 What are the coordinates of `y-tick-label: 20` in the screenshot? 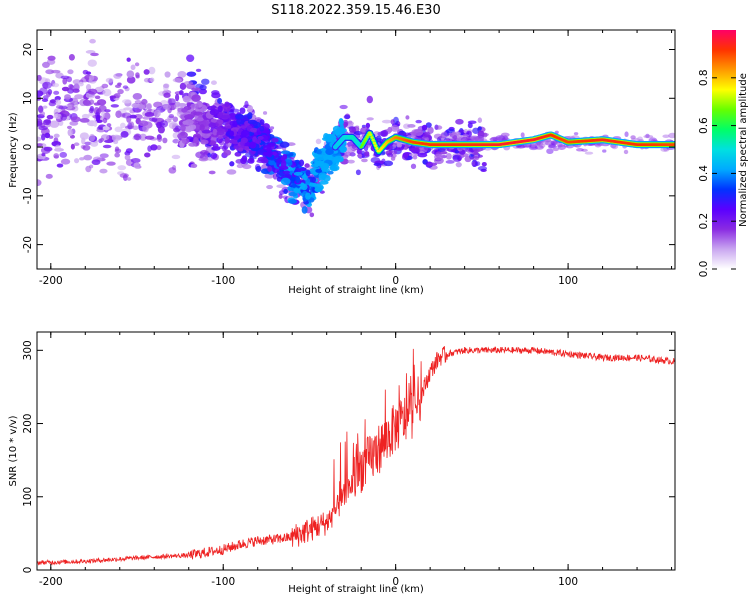 It's located at (28, 49).